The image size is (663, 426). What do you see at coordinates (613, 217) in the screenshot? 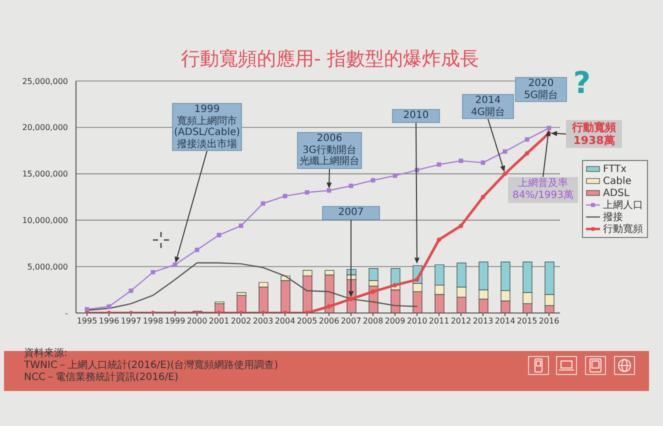
I see `legend-label: 撥接` at bounding box center [613, 217].